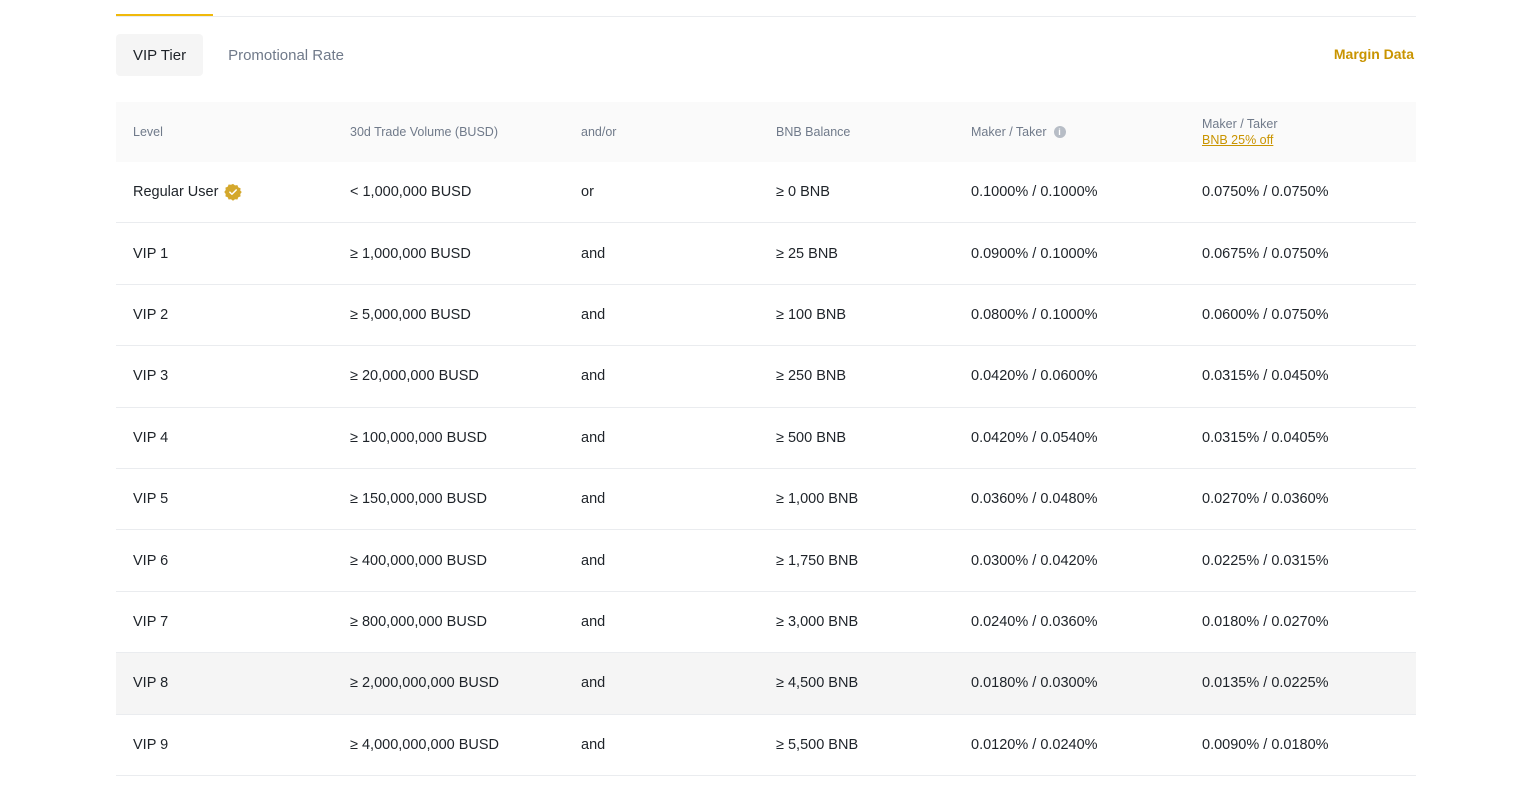  What do you see at coordinates (811, 437) in the screenshot?
I see `cell-bnb-balance-text: ≥ 500 BNB` at bounding box center [811, 437].